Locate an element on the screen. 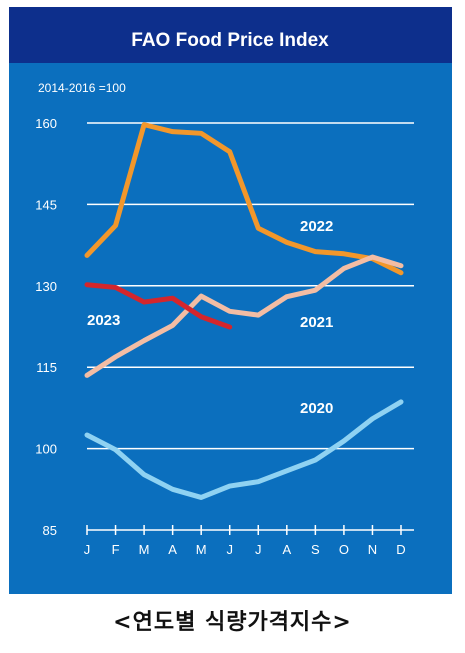 This screenshot has width=465, height=653. chart-subtitle: 2014-2016 =100 is located at coordinates (82, 88).